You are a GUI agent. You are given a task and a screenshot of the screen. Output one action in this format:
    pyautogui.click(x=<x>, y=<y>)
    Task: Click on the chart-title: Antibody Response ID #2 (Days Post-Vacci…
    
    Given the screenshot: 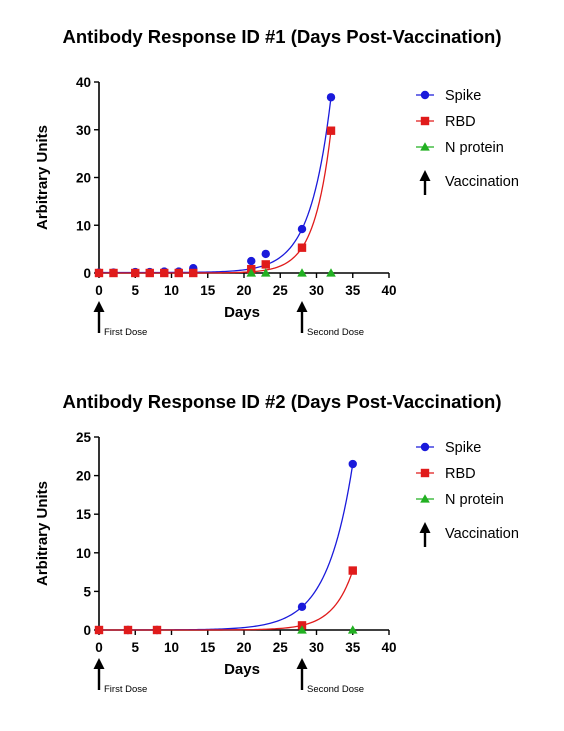 What is the action you would take?
    pyautogui.click(x=282, y=401)
    